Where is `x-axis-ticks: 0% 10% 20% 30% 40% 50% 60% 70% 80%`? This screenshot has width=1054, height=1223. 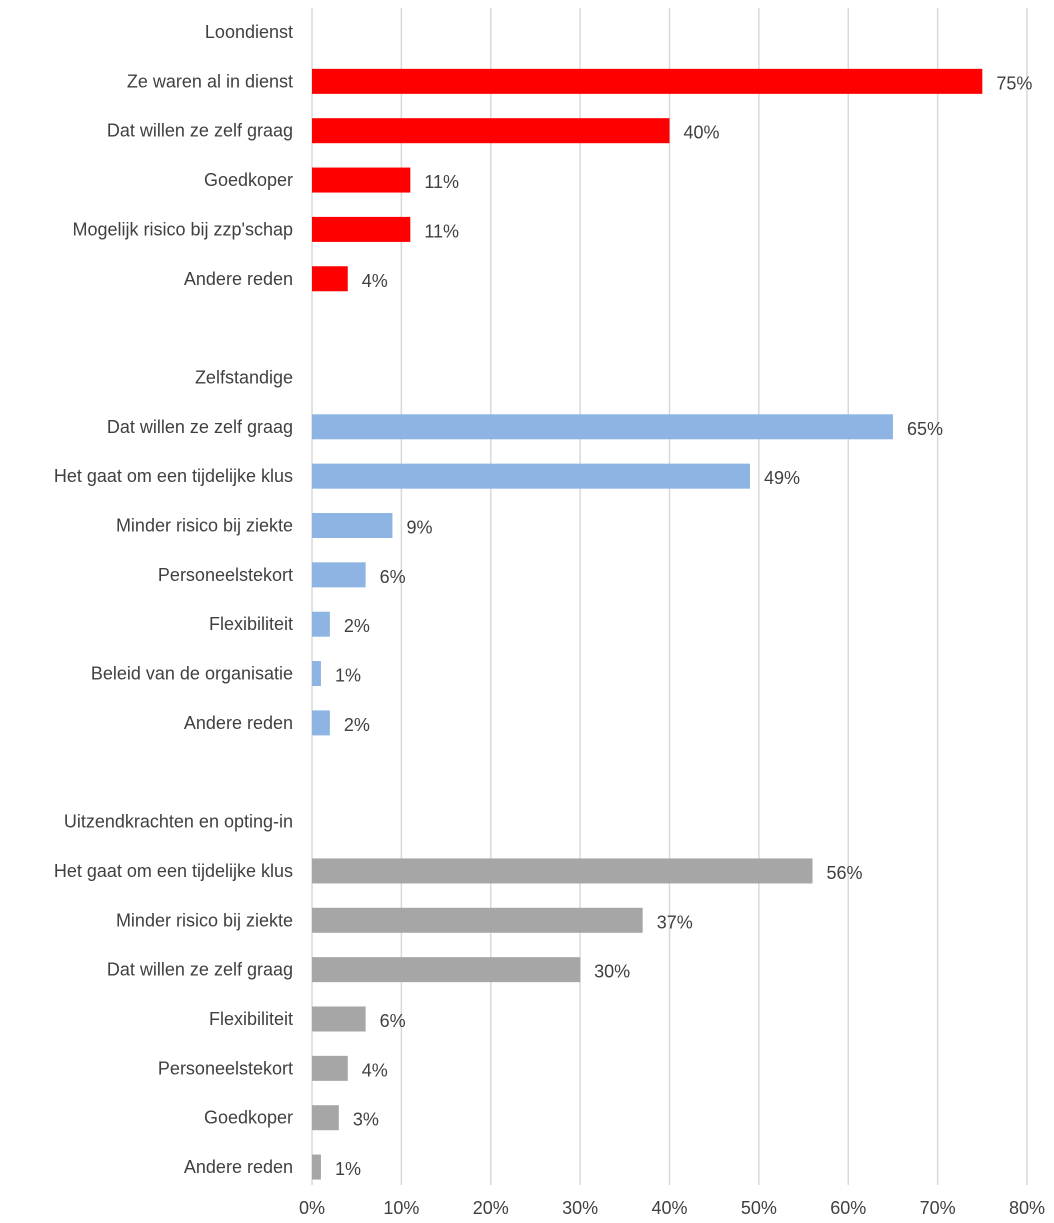
x-axis-ticks: 0% 10% 20% 30% 40% 50% 60% 70% 80% is located at coordinates (672, 1208).